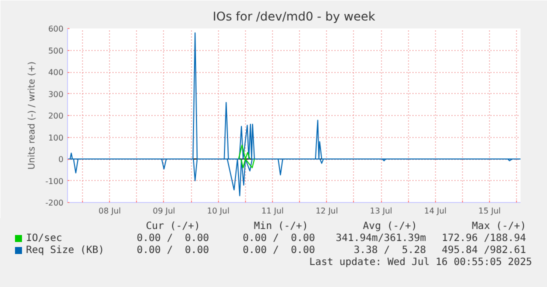 This screenshot has height=287, width=547. What do you see at coordinates (499, 227) in the screenshot?
I see `text: Max (-/+)` at bounding box center [499, 227].